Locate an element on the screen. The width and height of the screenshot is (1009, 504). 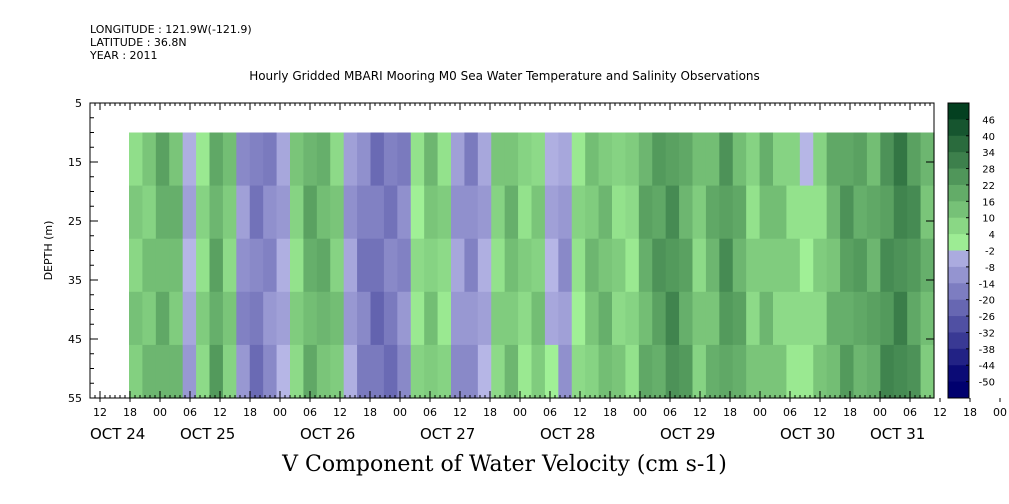
colorbar-label: -32 is located at coordinates (987, 333).